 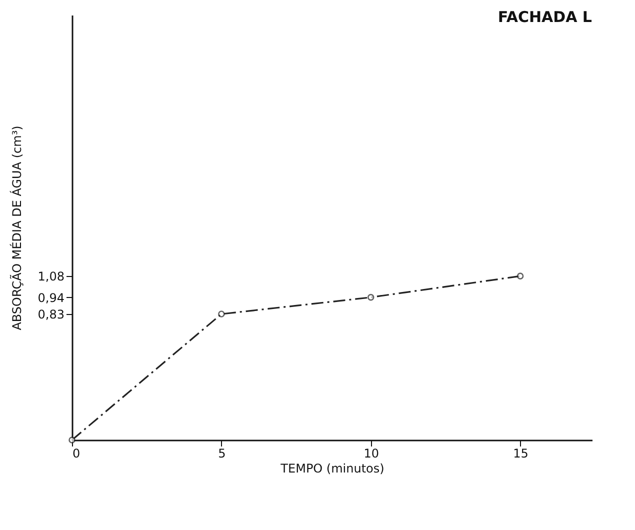 I want to click on x-axis-title: TEMPO (minutos), so click(x=332, y=469).